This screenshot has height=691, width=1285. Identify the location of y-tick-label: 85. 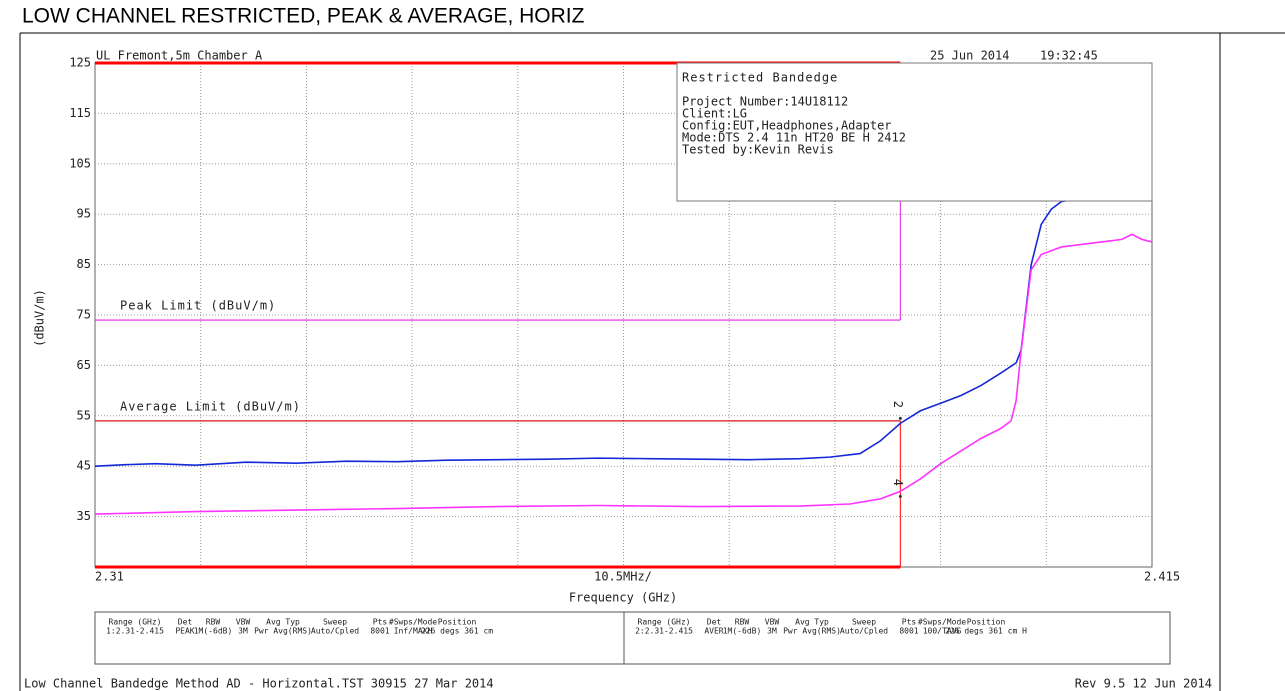
(84, 264).